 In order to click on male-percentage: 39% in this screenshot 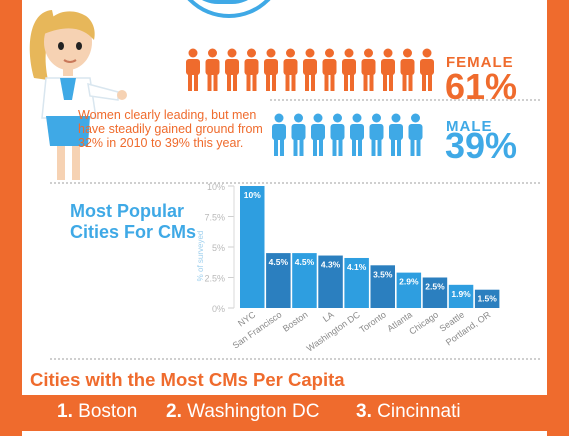, I will do `click(481, 145)`.